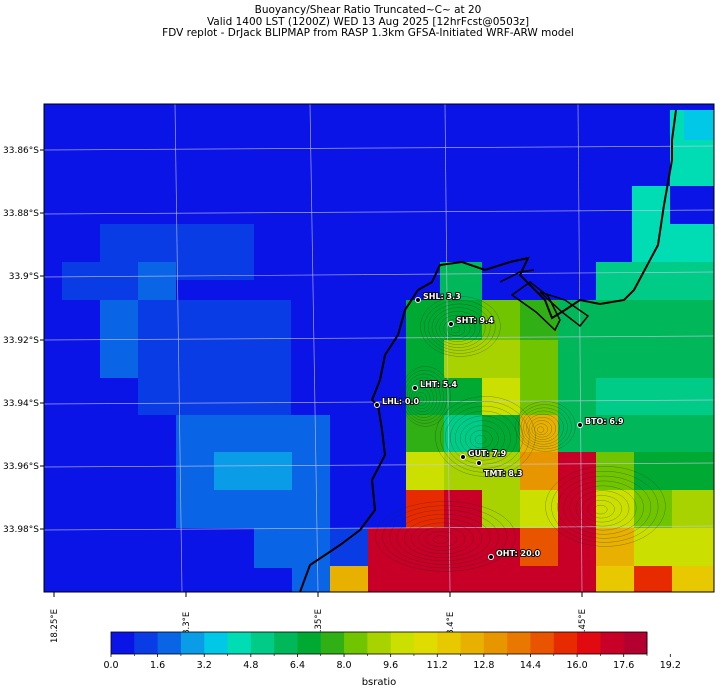 The width and height of the screenshot is (721, 692). I want to click on site-label: SHL: 3.3, so click(442, 296).